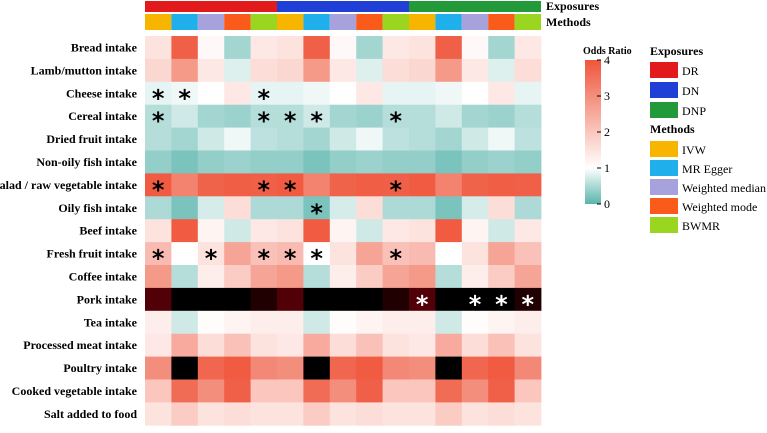  Describe the element at coordinates (664, 149) in the screenshot. I see `legend-swatch-ivw` at that location.